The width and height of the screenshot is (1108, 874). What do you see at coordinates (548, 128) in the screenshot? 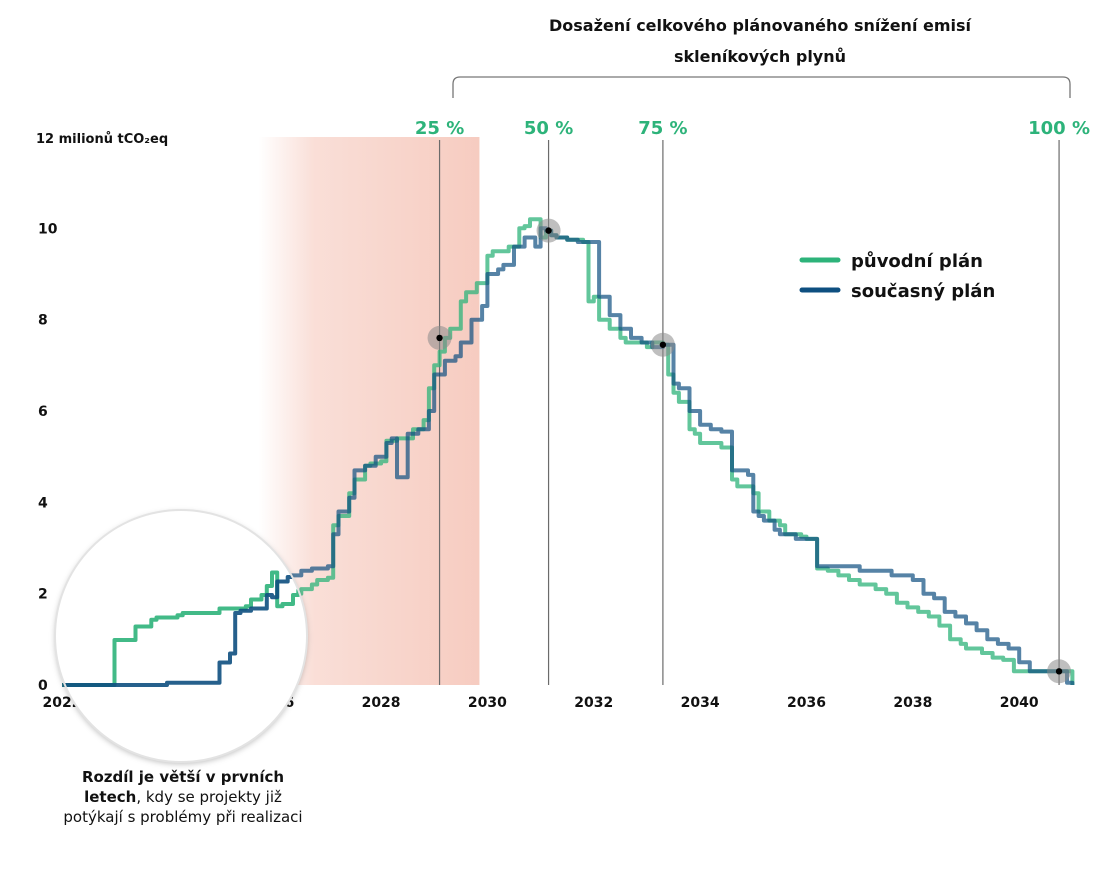
I see `milestone-label: 50 %` at bounding box center [548, 128].